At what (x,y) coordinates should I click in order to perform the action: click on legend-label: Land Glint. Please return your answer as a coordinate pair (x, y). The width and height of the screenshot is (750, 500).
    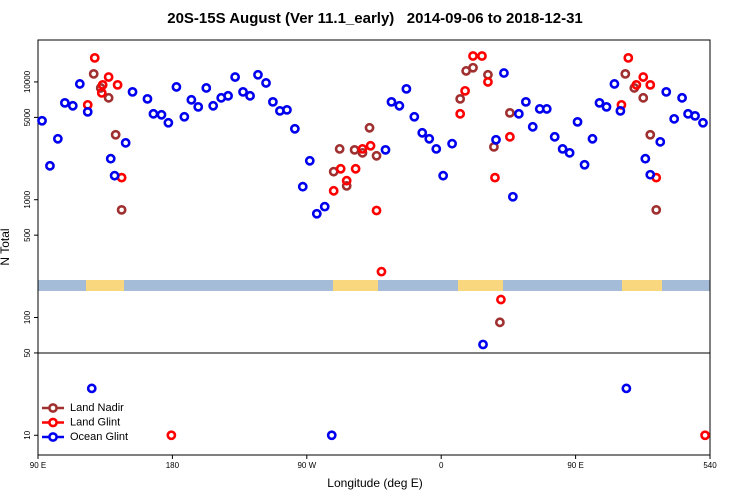
    Looking at the image, I should click on (95, 422).